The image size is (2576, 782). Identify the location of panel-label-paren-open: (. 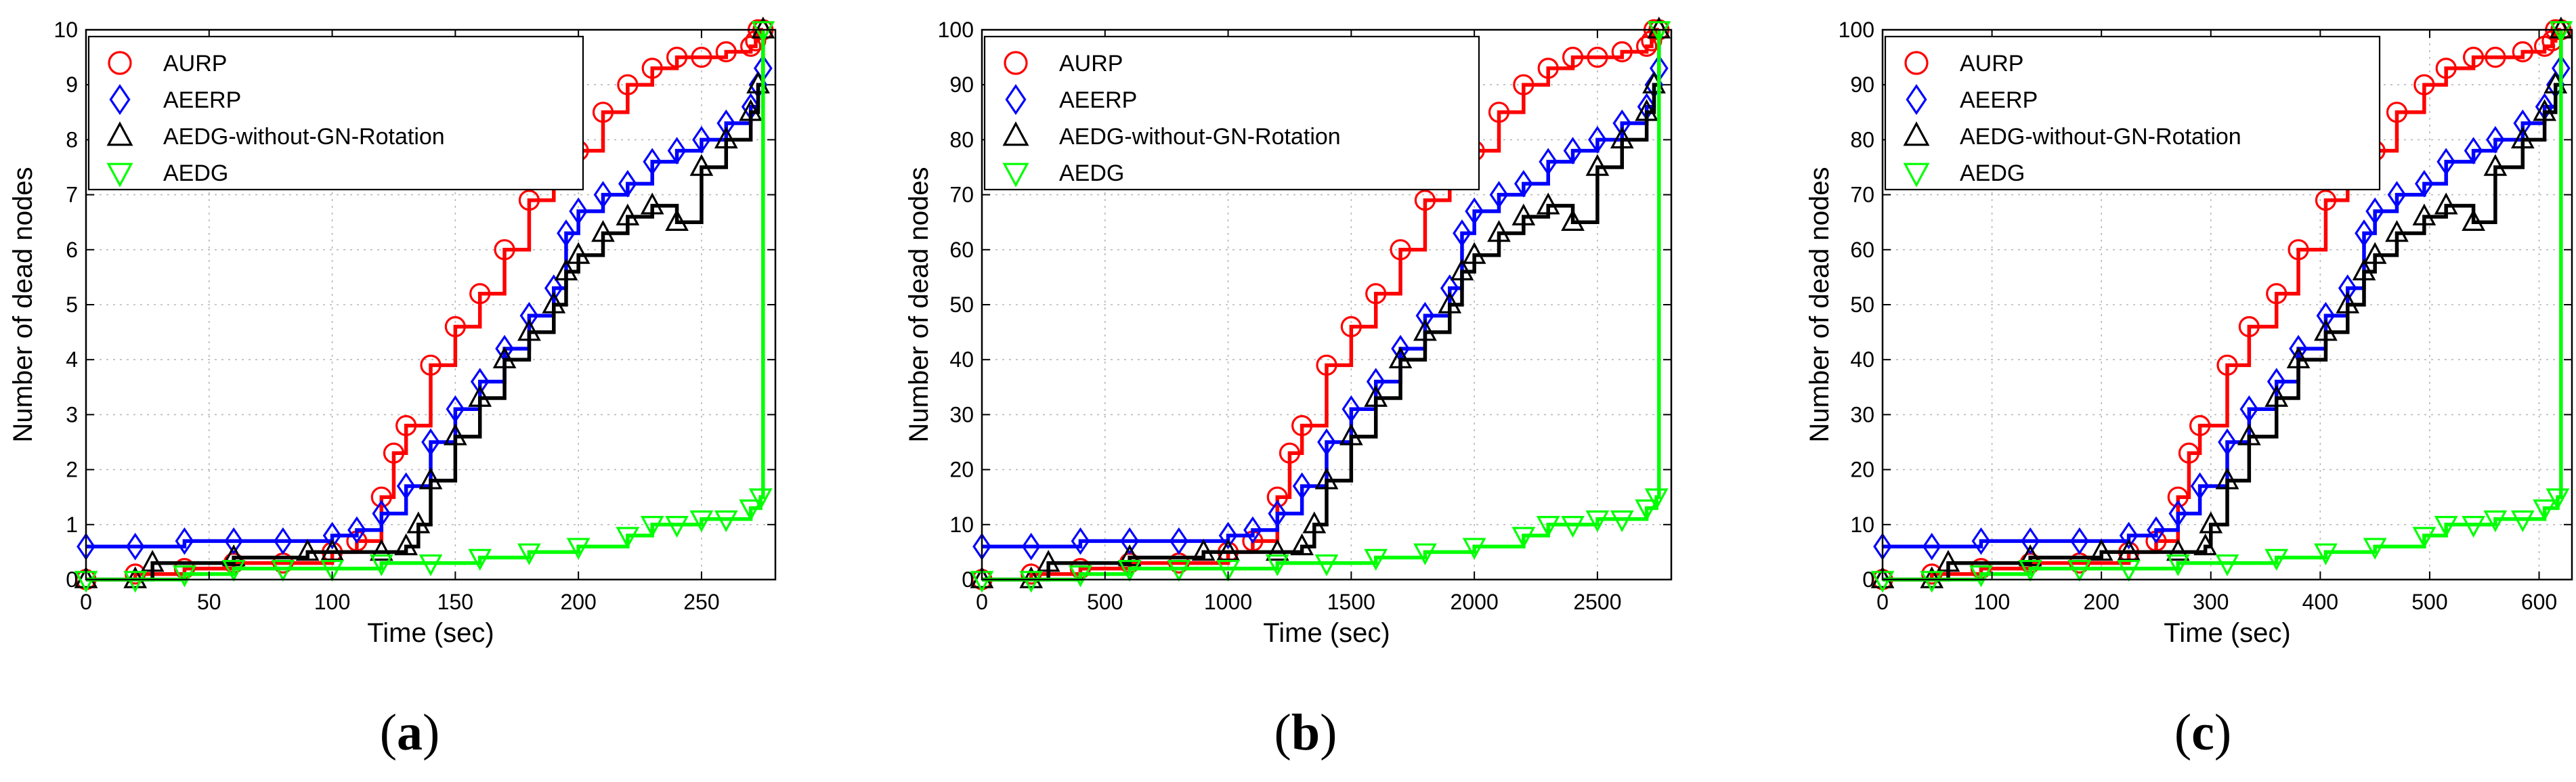
(1282, 732).